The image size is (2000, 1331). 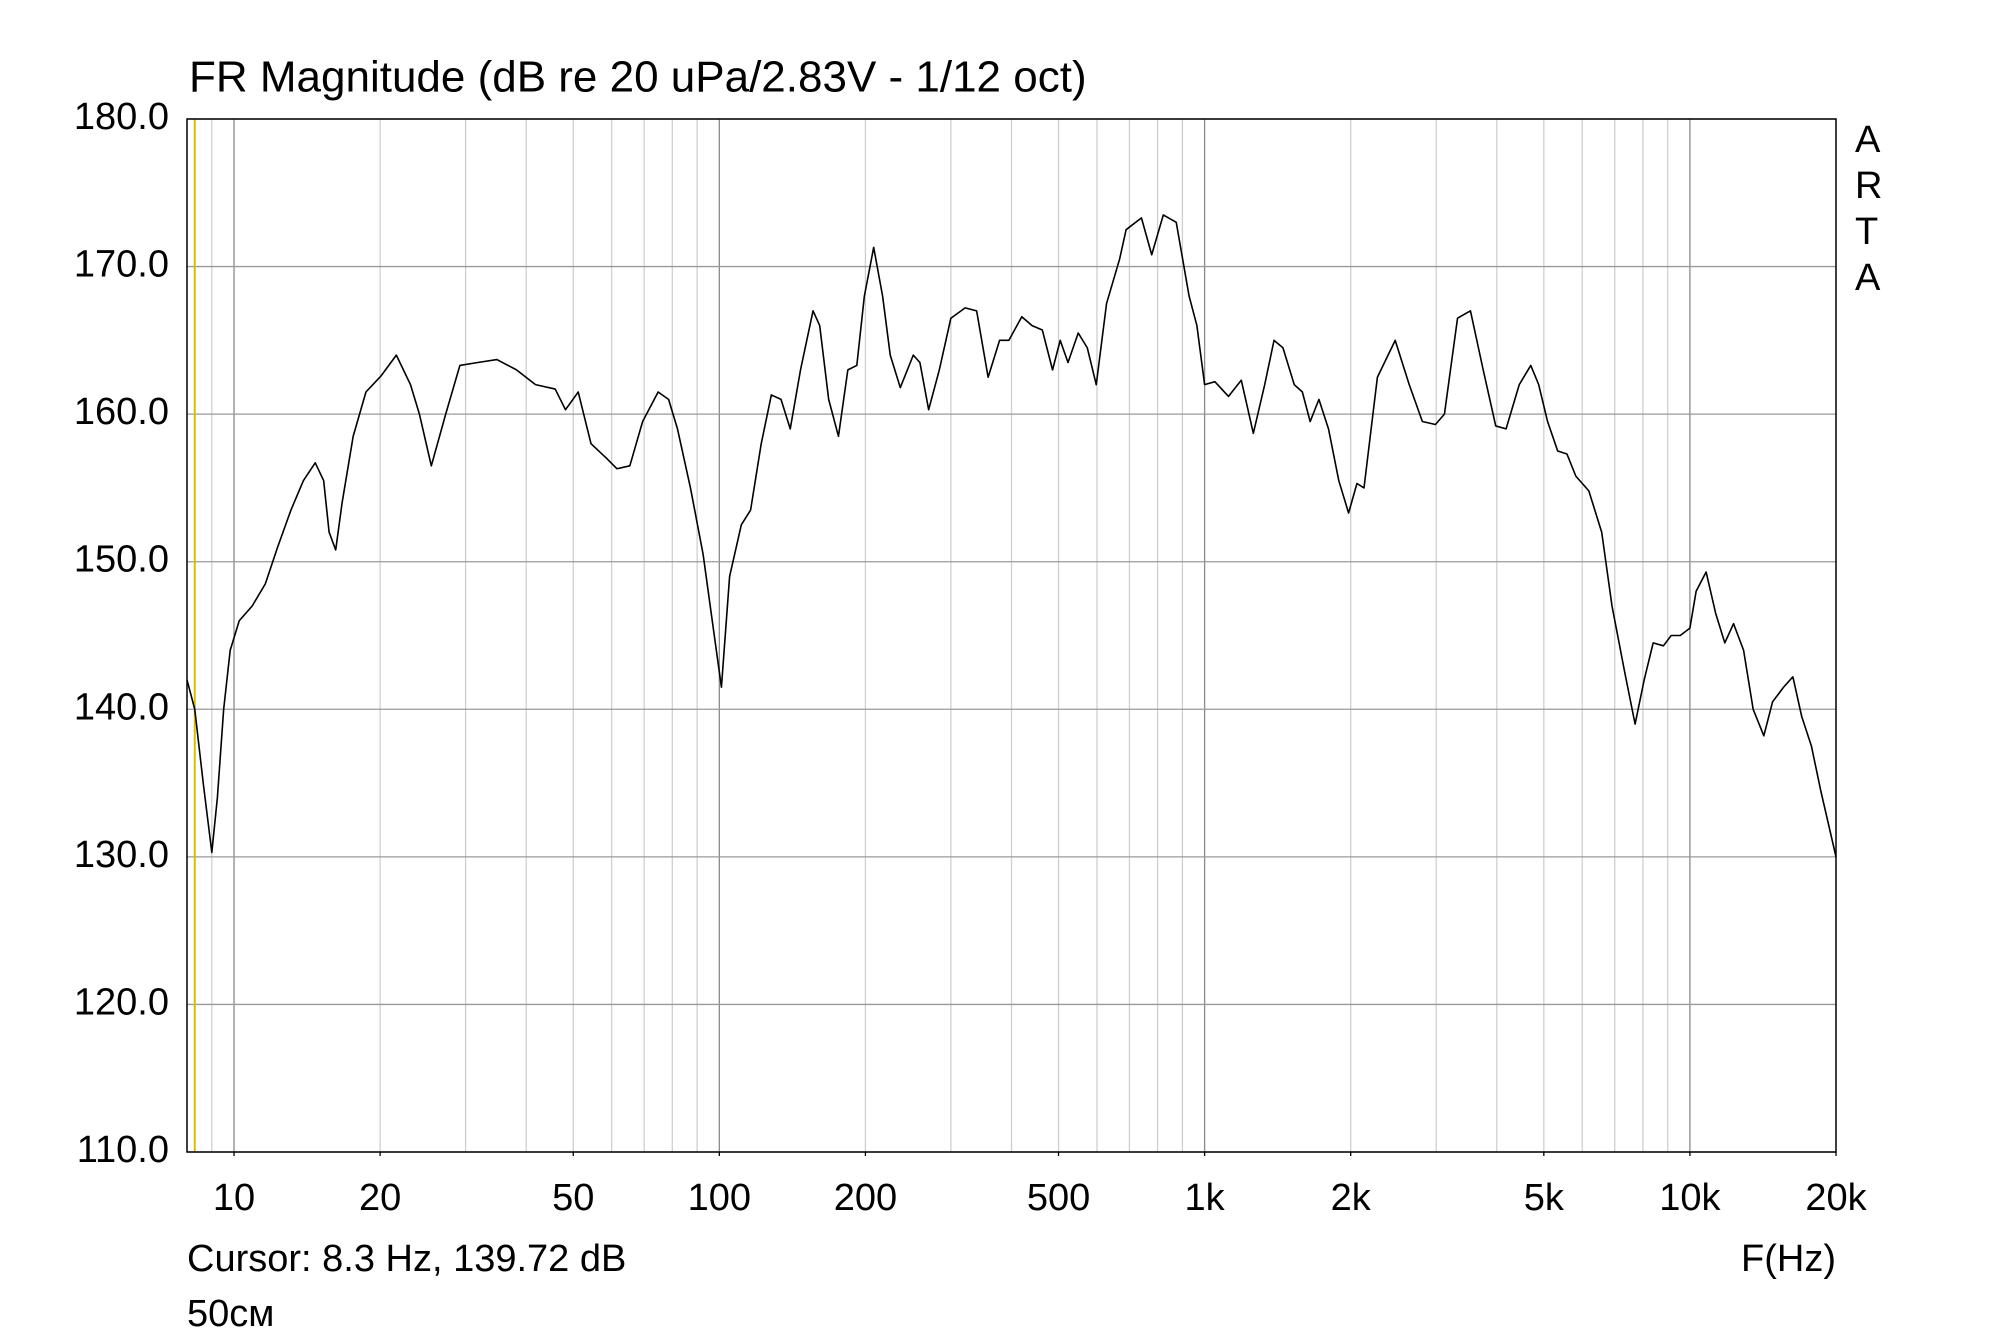 What do you see at coordinates (1788, 1259) in the screenshot?
I see `x-axis-label: F(Hz)` at bounding box center [1788, 1259].